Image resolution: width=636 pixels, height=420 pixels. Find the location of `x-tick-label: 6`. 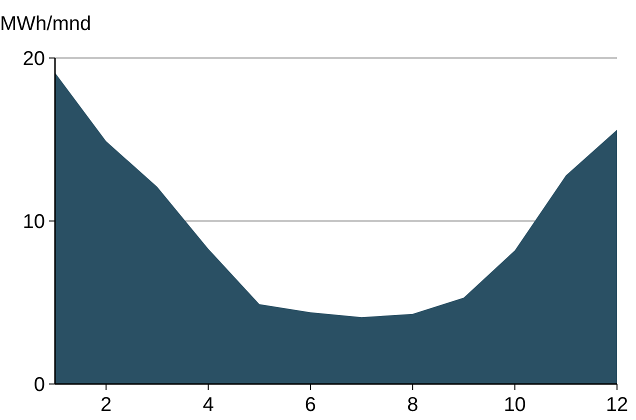

x-tick-label: 6 is located at coordinates (310, 405).